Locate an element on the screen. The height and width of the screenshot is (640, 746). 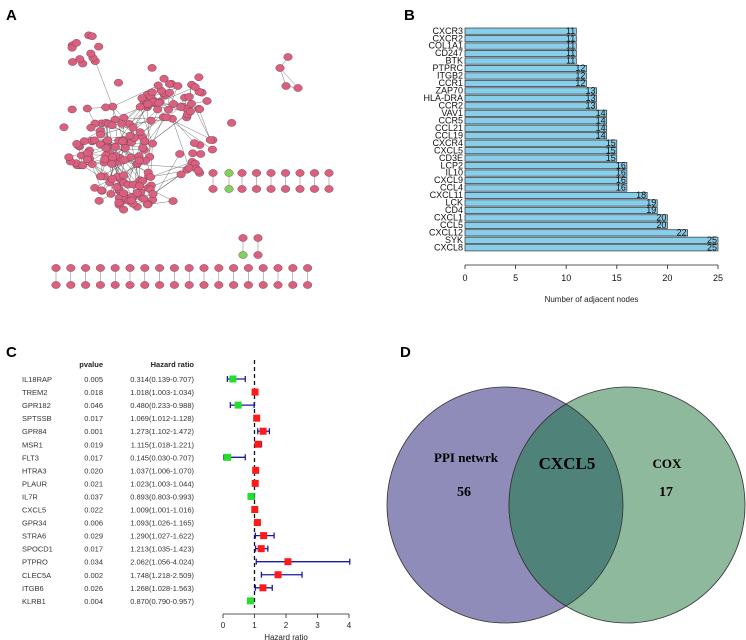
bar-value-label: 22 is located at coordinates (682, 232).